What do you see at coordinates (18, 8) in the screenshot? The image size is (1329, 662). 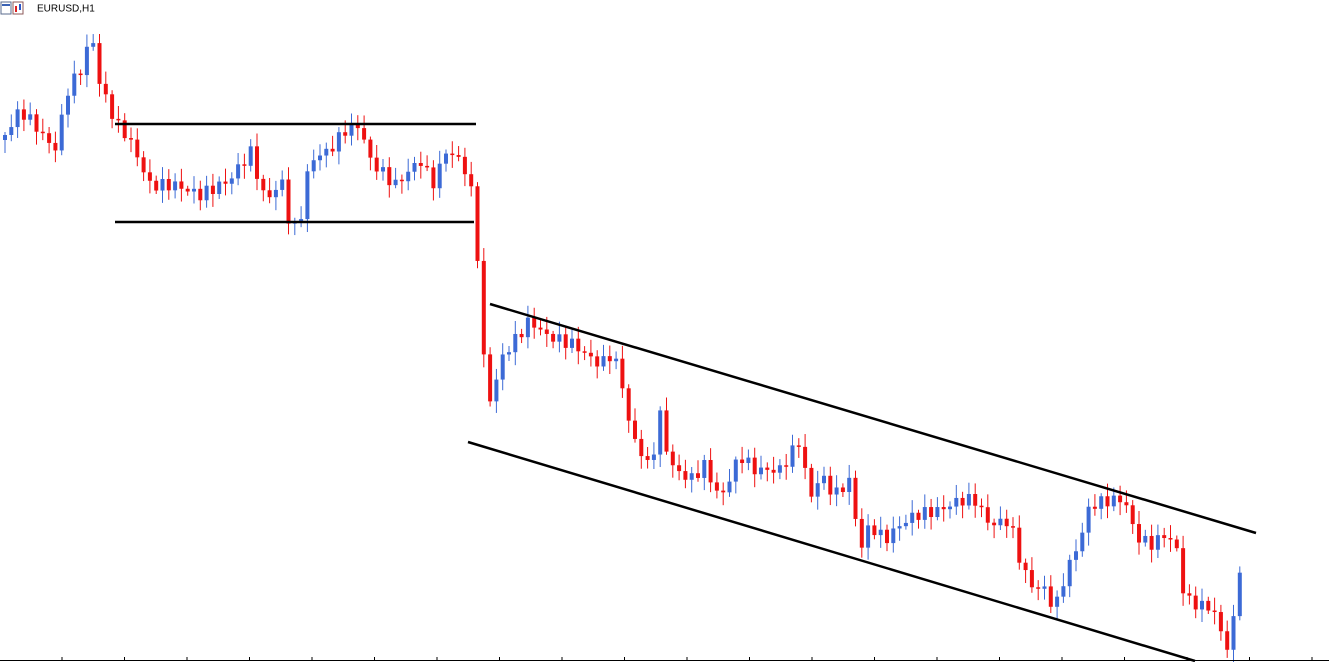 I see `icon-chart` at bounding box center [18, 8].